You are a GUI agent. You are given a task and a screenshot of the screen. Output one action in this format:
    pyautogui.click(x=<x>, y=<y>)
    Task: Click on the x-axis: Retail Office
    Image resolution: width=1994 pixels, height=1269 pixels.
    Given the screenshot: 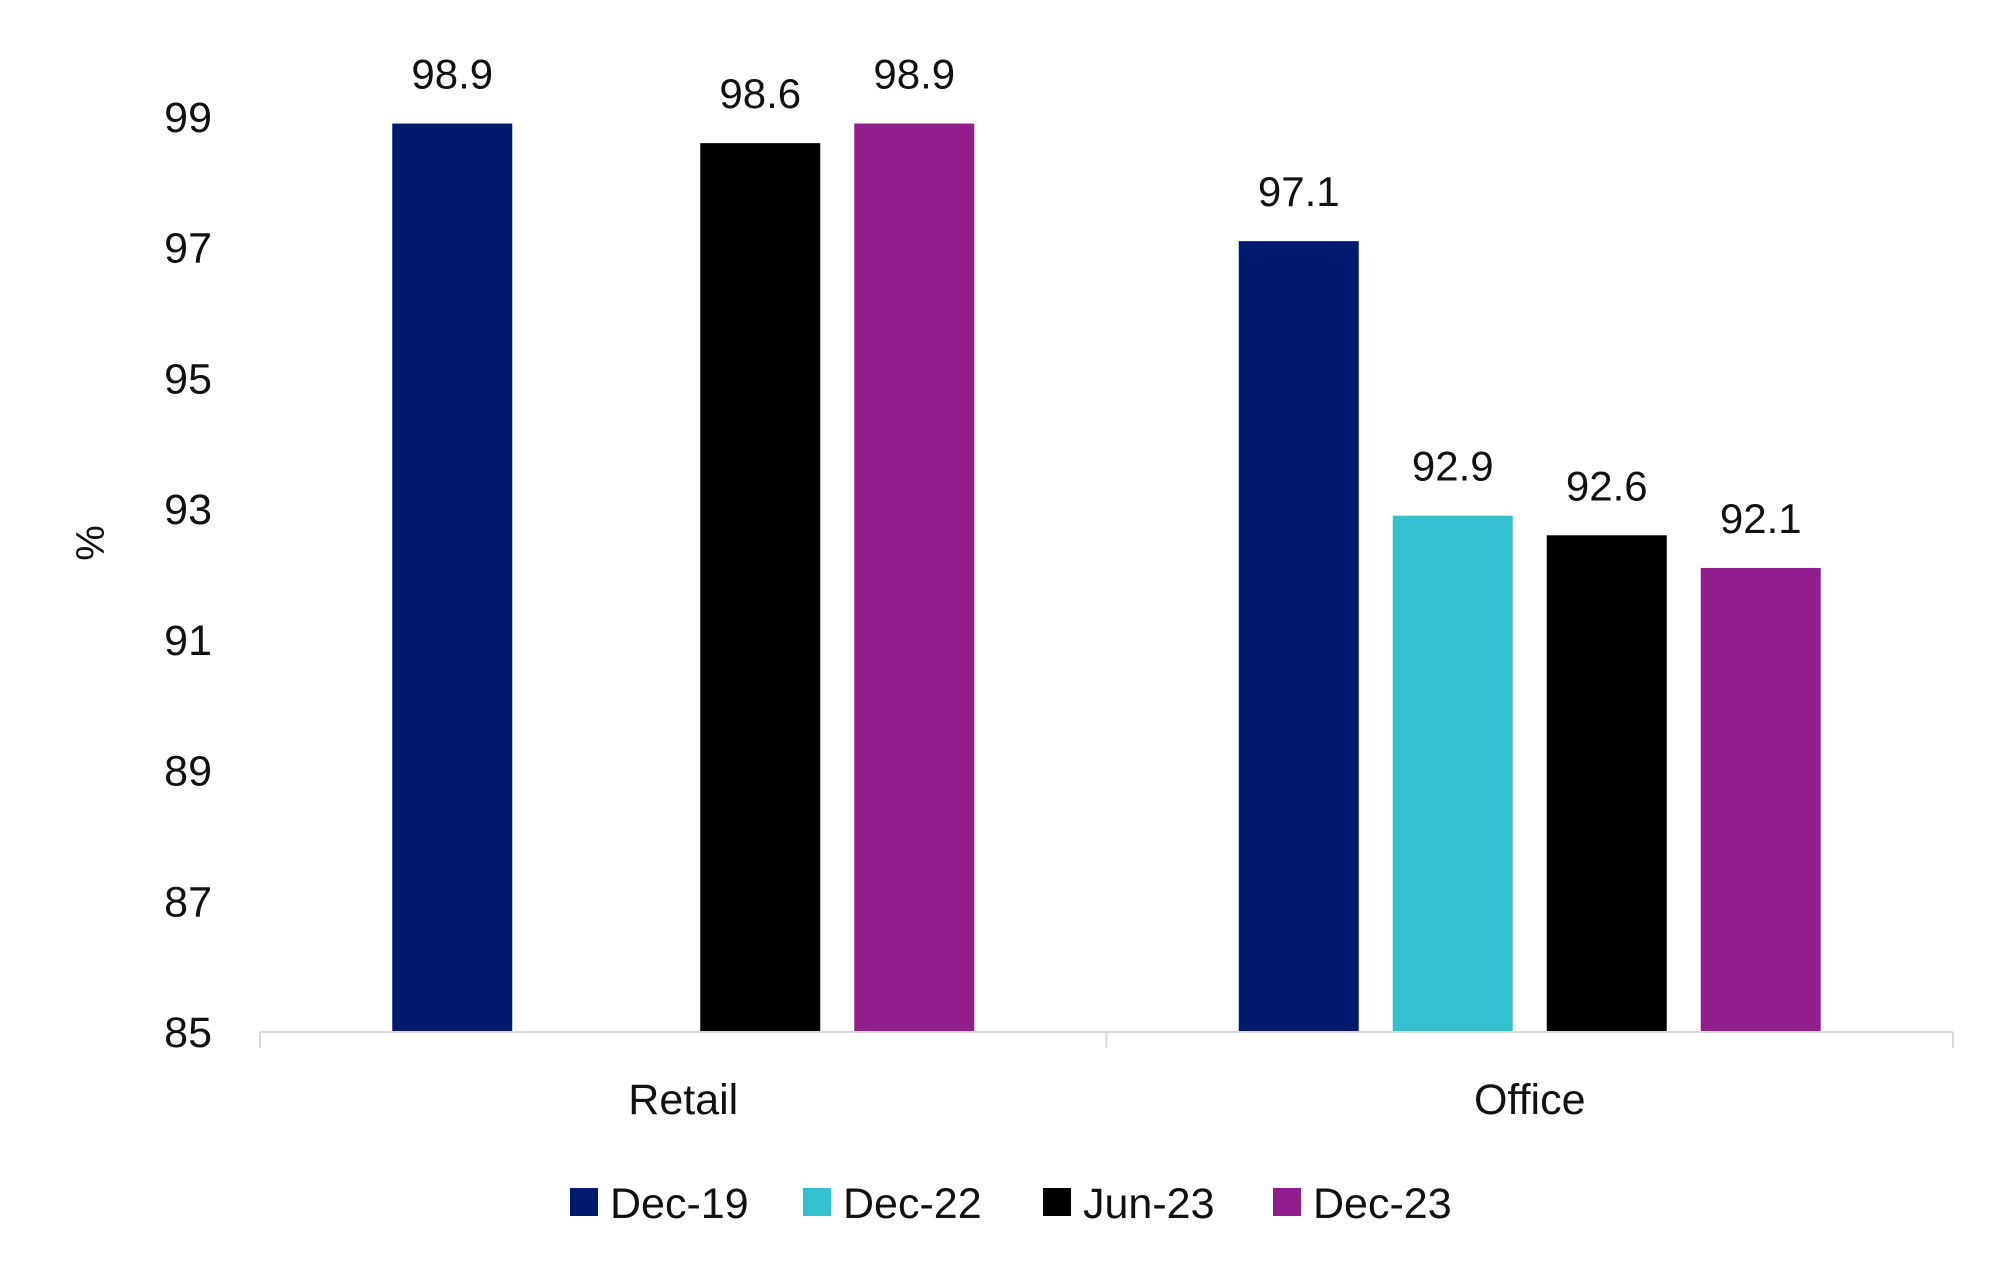 What is the action you would take?
    pyautogui.click(x=1106, y=1077)
    